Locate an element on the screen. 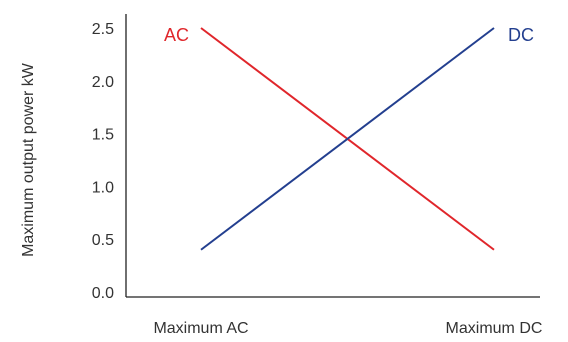  y-tick-label: 2.0 is located at coordinates (103, 82).